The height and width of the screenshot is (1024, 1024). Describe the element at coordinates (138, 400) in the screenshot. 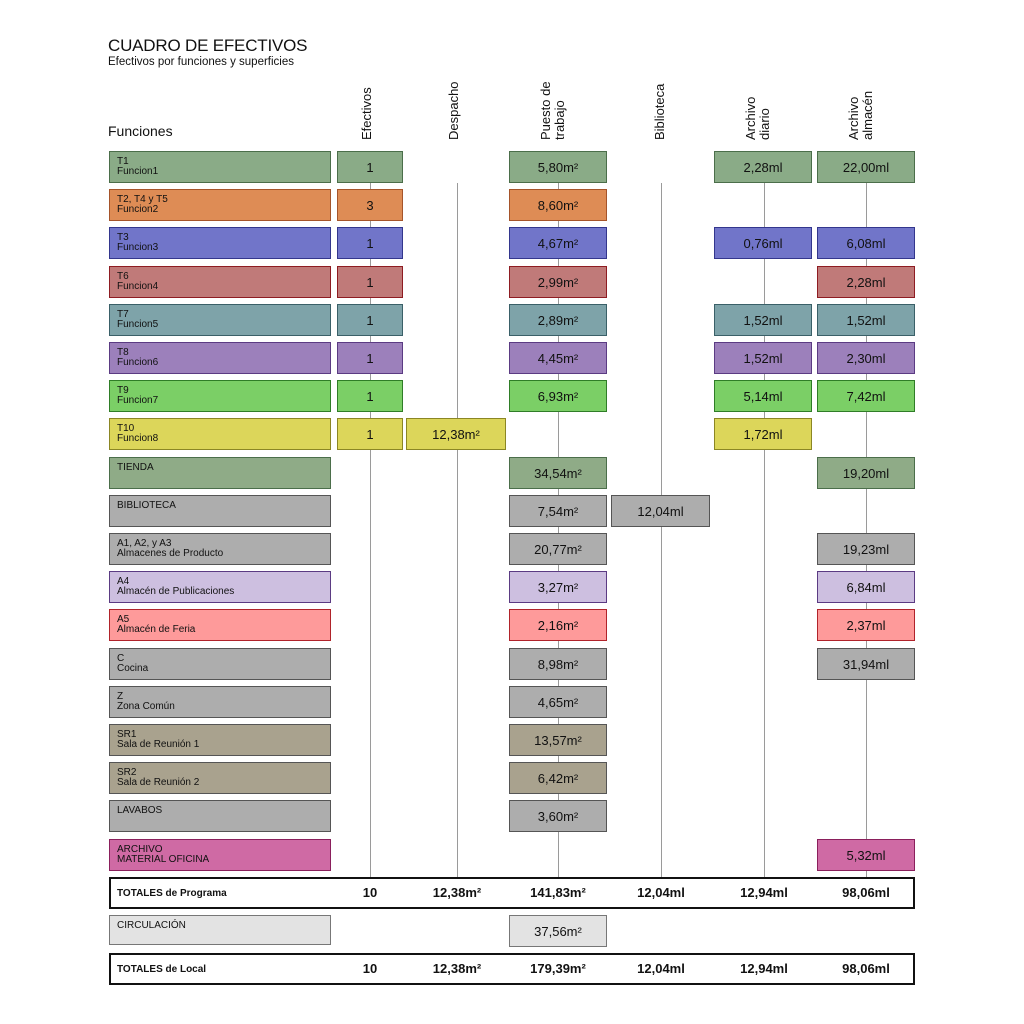

I see `row-name: Funcion7` at that location.